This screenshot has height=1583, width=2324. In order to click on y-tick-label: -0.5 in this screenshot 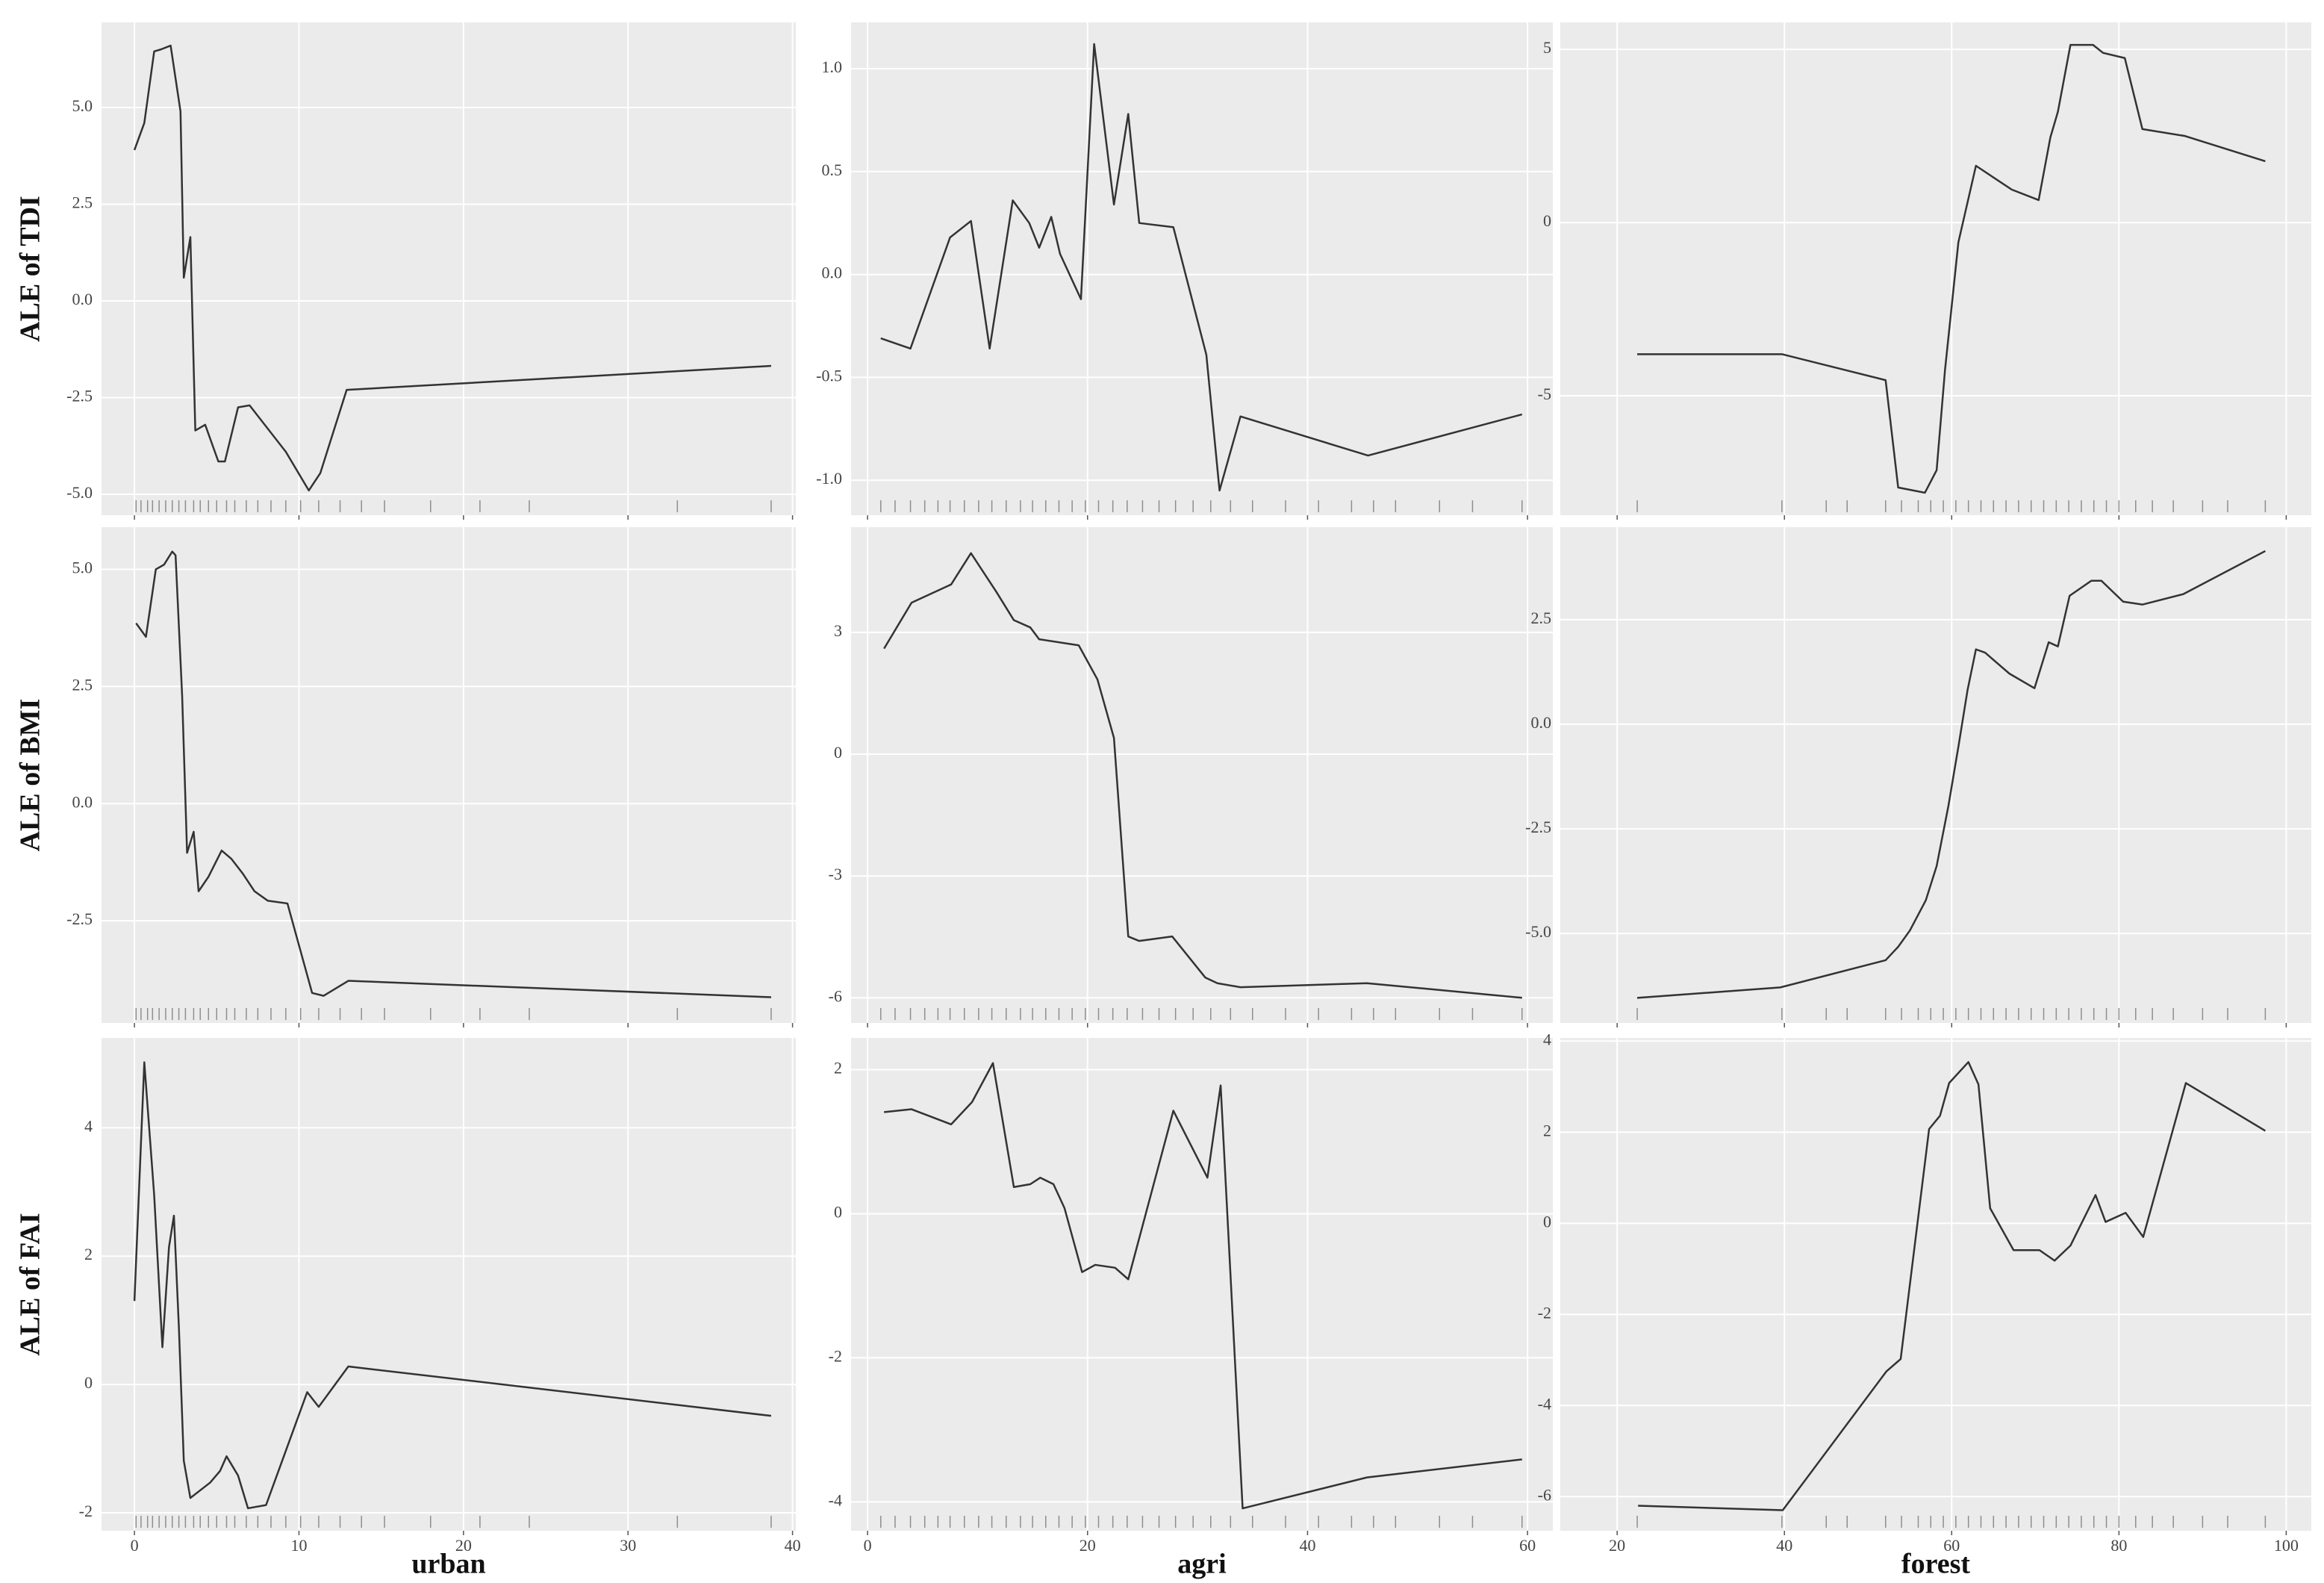, I will do `click(829, 376)`.